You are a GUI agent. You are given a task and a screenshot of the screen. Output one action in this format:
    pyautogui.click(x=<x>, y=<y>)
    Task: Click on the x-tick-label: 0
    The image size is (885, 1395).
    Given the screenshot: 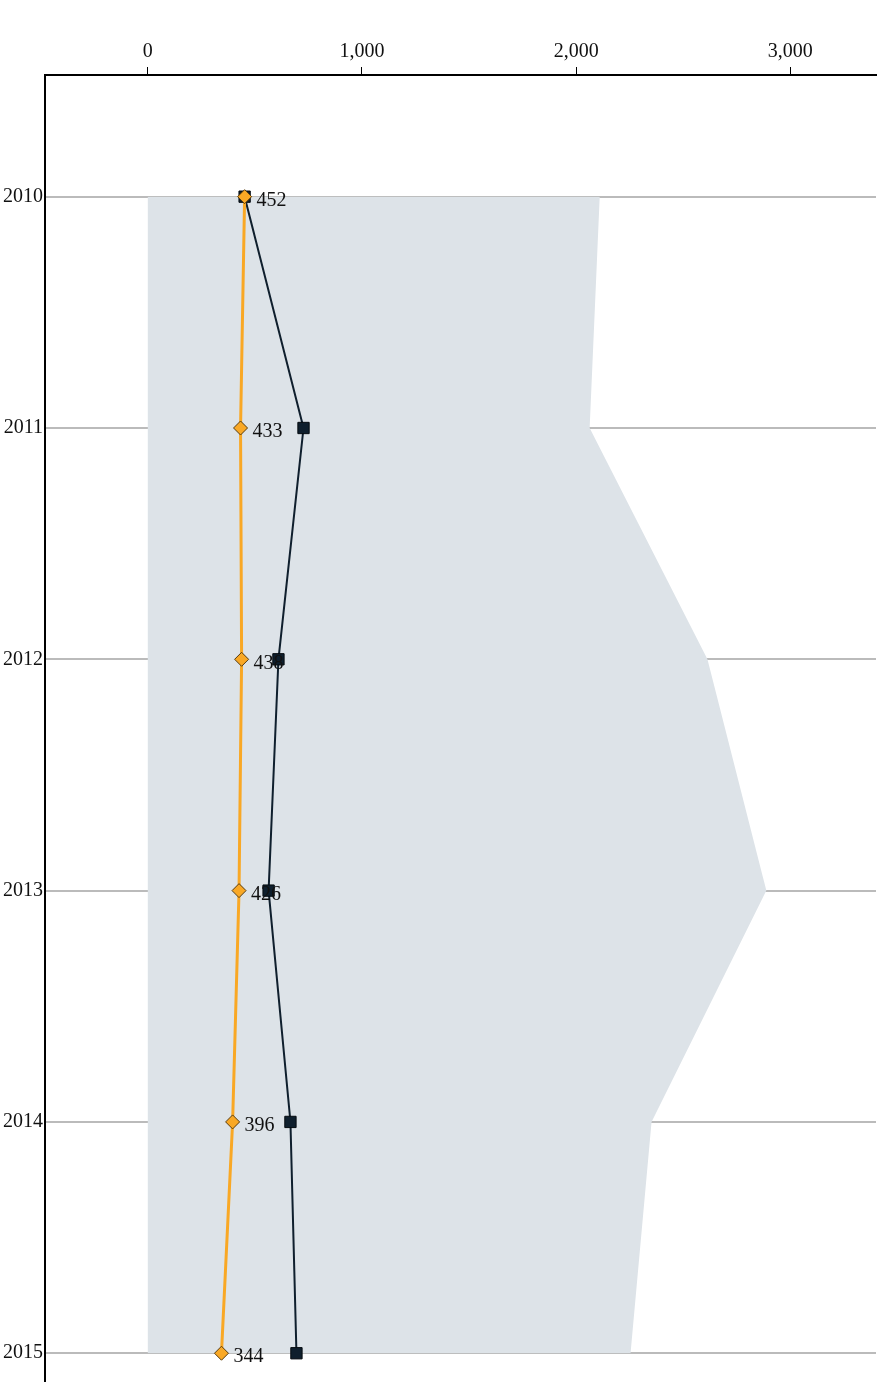 What is the action you would take?
    pyautogui.click(x=147, y=50)
    